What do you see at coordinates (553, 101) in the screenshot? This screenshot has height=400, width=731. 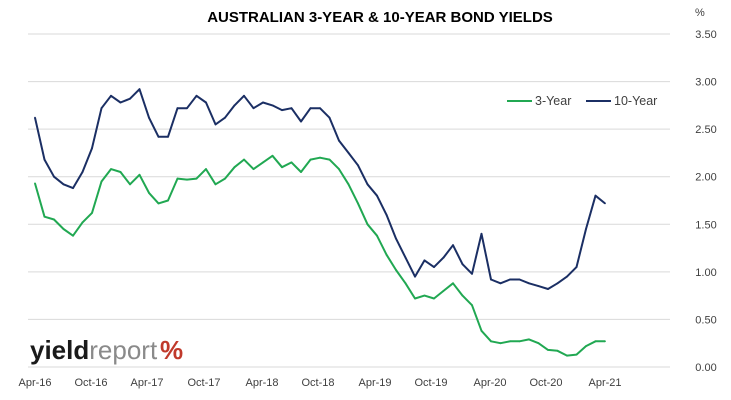 I see `legend-label-3-year: 3-Year` at bounding box center [553, 101].